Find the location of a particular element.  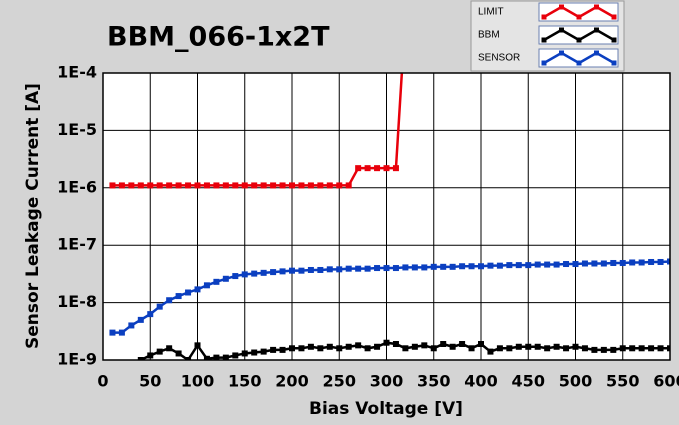

y-tick-label: 1E-7 is located at coordinates (77, 244).